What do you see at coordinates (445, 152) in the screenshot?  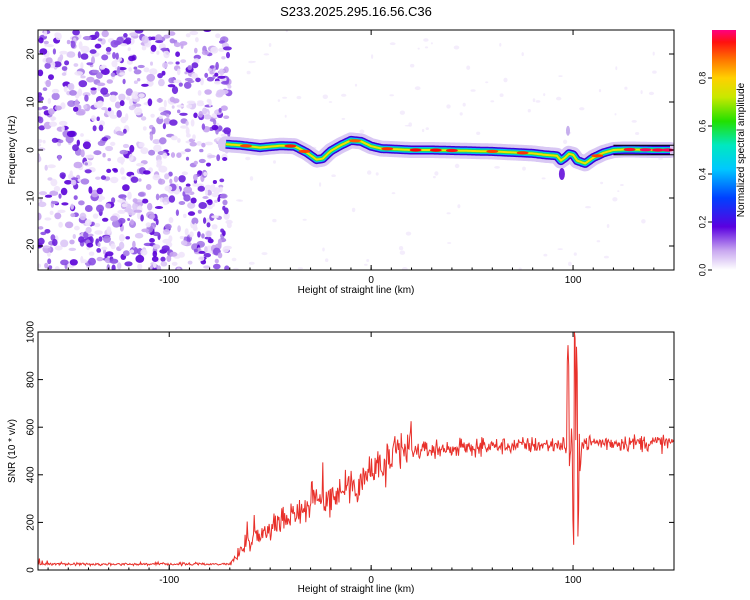 I see `spectrogram-ridge` at bounding box center [445, 152].